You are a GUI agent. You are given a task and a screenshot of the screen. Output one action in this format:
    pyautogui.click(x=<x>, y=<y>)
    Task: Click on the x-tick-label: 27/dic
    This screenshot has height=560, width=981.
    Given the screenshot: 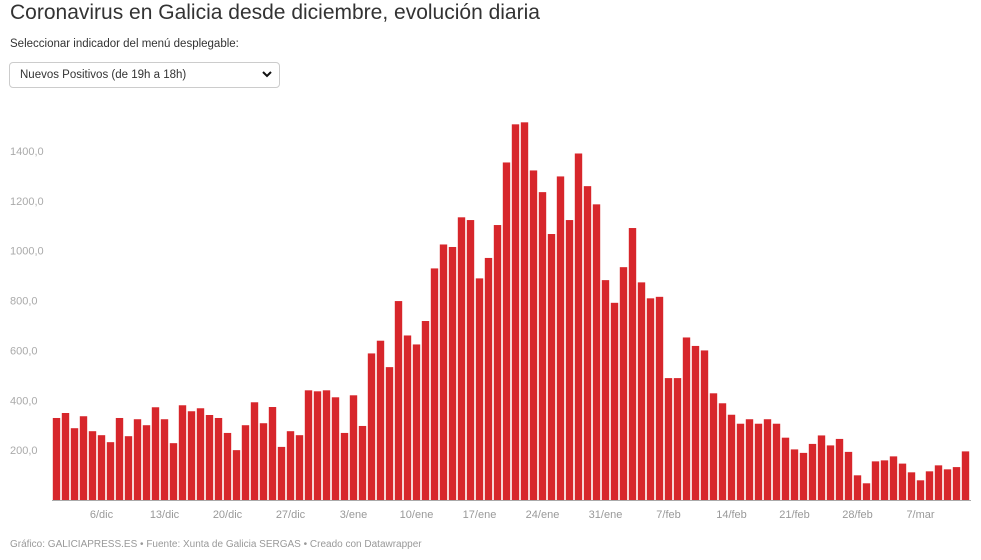 What is the action you would take?
    pyautogui.click(x=291, y=515)
    